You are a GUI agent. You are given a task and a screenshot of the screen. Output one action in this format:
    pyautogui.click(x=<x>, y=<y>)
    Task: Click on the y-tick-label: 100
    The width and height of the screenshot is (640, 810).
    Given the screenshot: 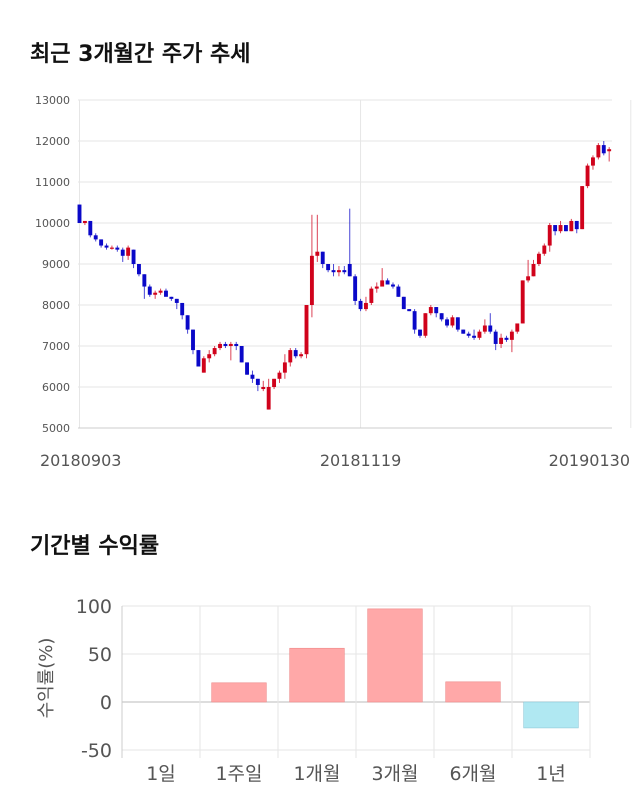 What is the action you would take?
    pyautogui.click(x=94, y=607)
    